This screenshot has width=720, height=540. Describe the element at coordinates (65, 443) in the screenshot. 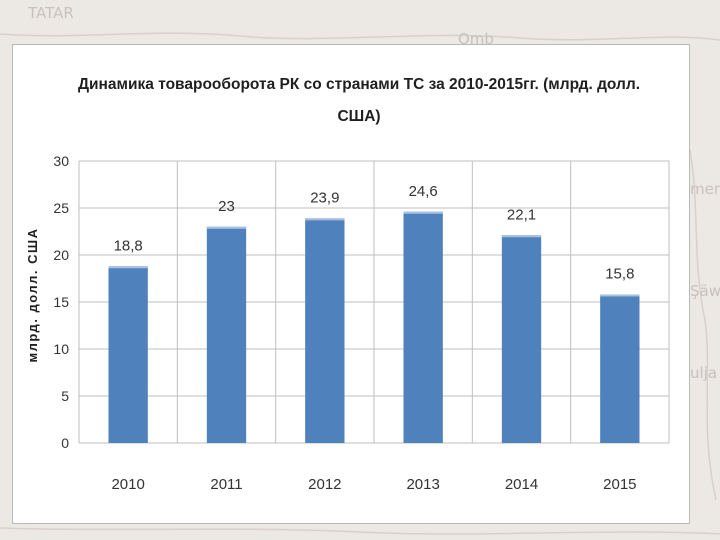

I see `y-tick-label: 0` at that location.